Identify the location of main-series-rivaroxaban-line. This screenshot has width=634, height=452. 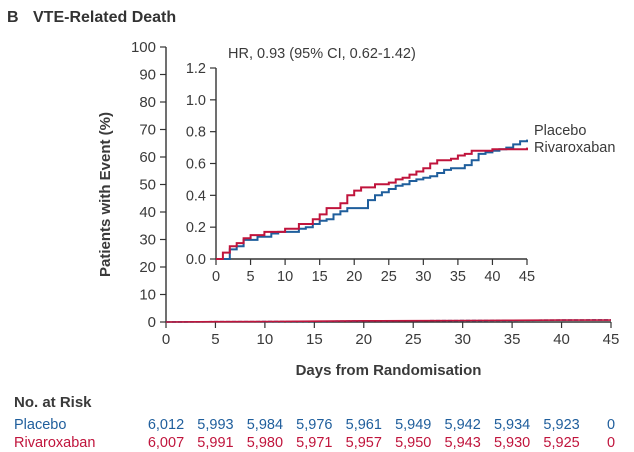
(388, 321).